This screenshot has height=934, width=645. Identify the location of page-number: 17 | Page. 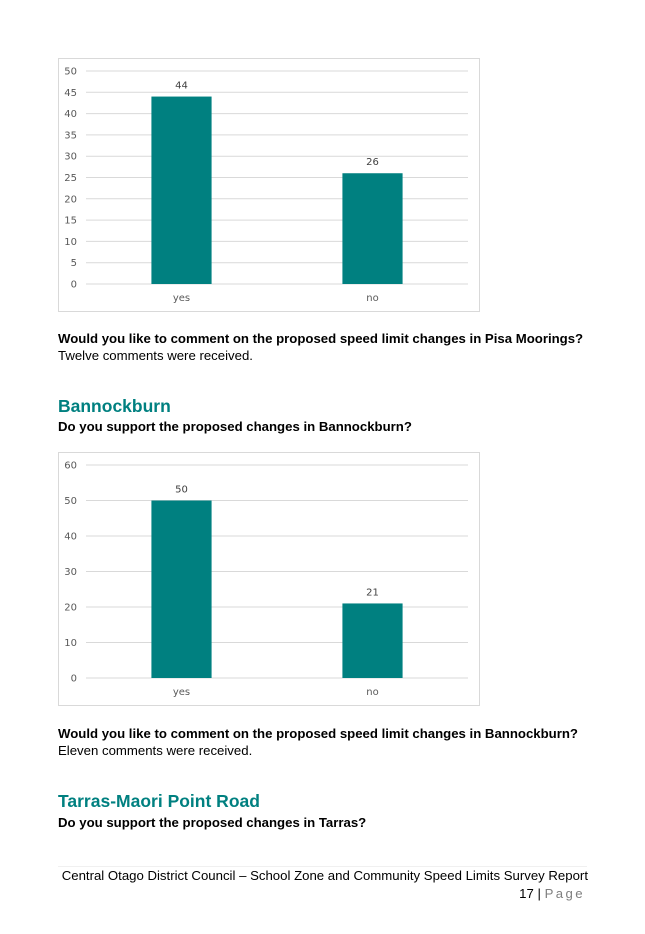
(552, 893).